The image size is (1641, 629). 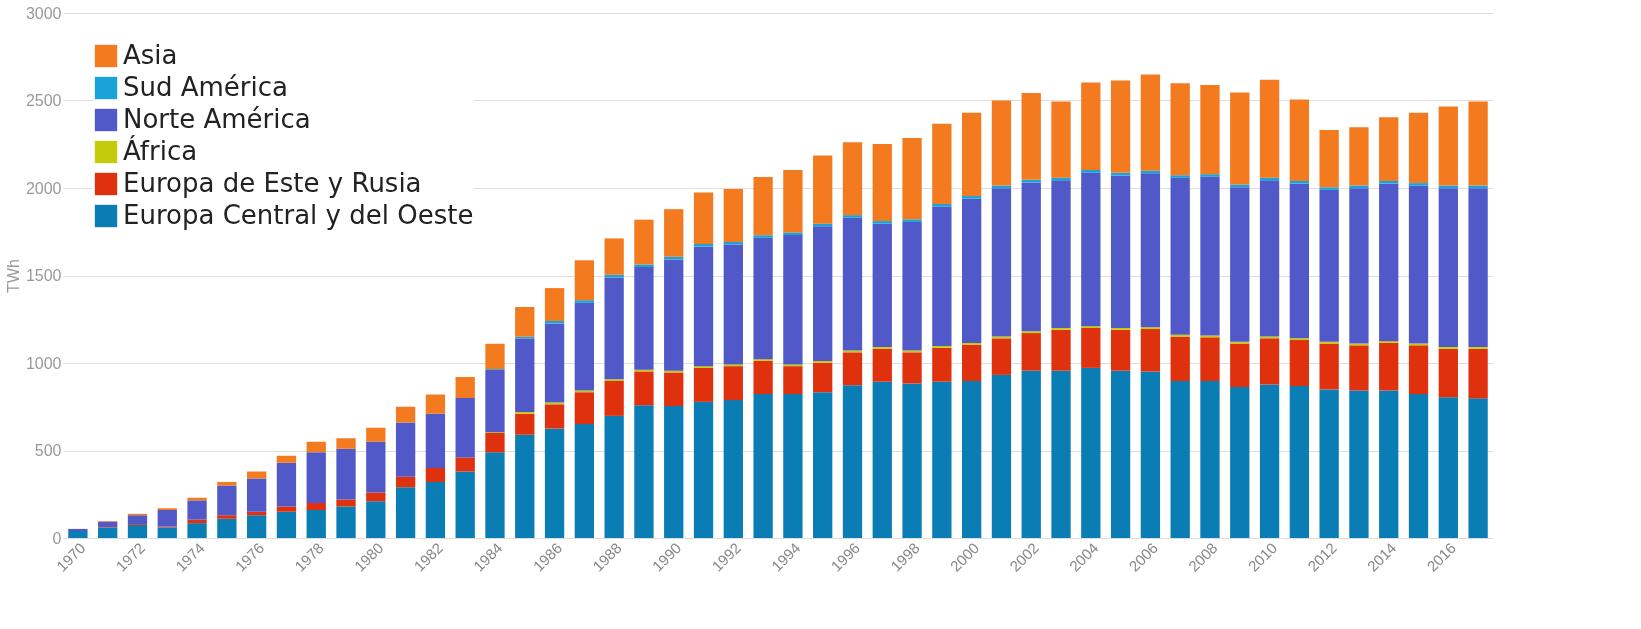 I want to click on legend-label: Sud América, so click(x=206, y=87).